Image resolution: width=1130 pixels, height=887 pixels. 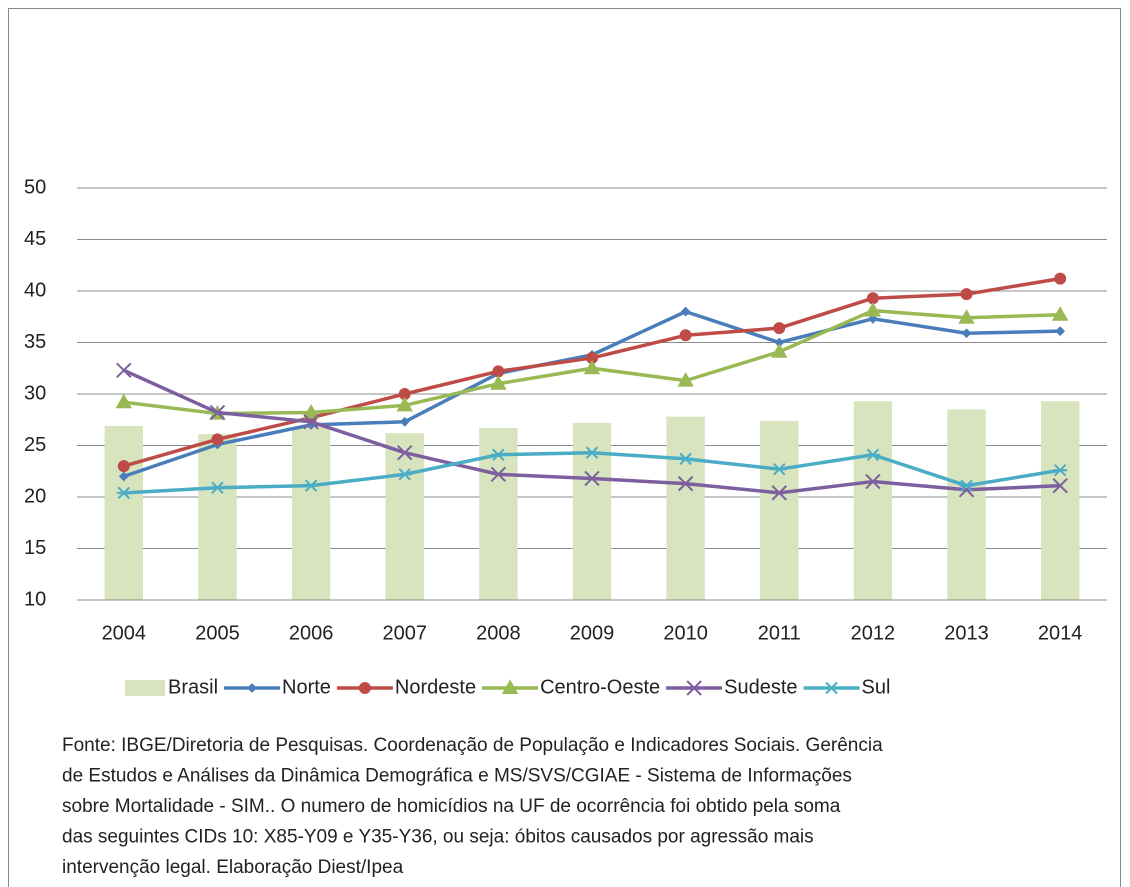 What do you see at coordinates (35, 445) in the screenshot?
I see `y-tick-label: 25` at bounding box center [35, 445].